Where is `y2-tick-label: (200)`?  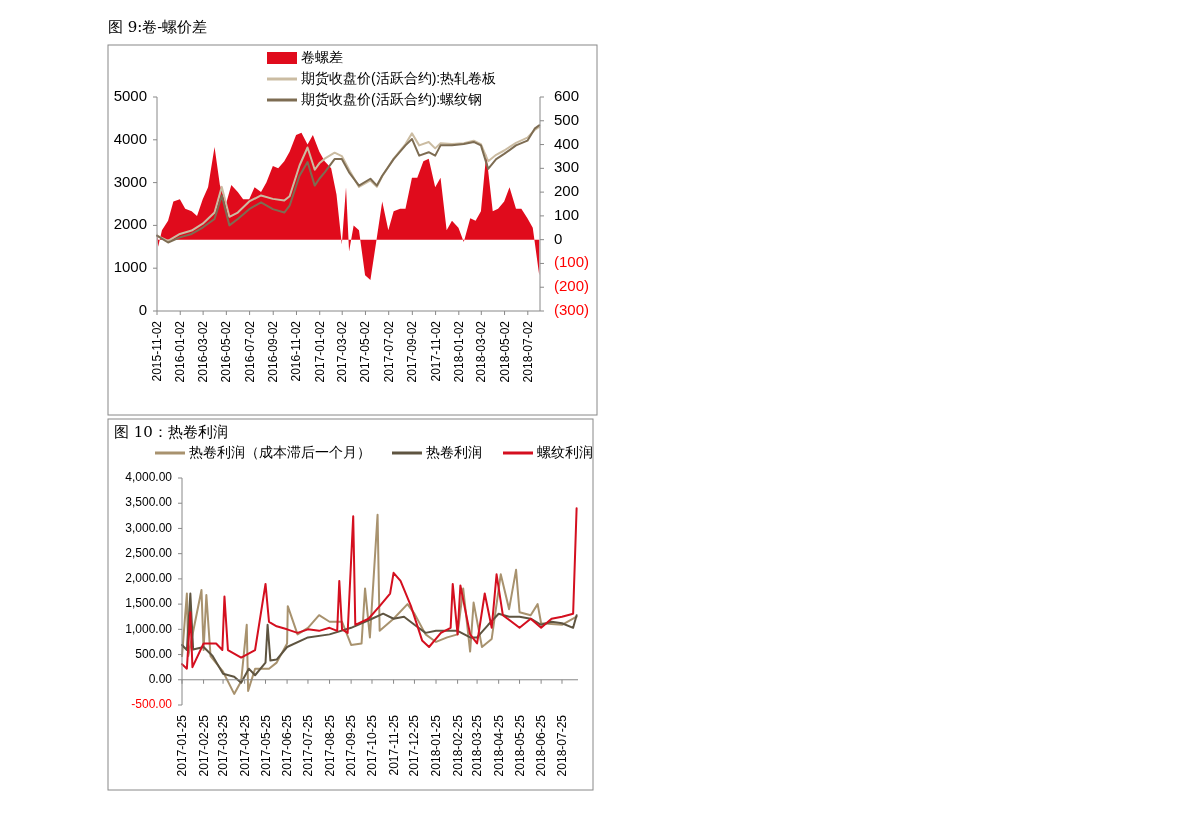
y2-tick-label: (200) is located at coordinates (572, 286).